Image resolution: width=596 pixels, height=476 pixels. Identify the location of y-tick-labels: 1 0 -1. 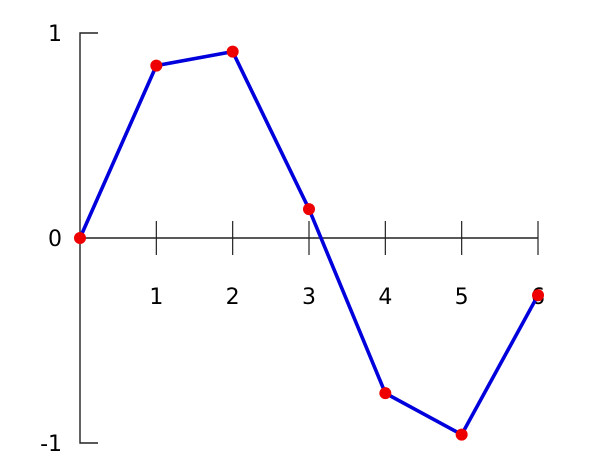
(51, 239).